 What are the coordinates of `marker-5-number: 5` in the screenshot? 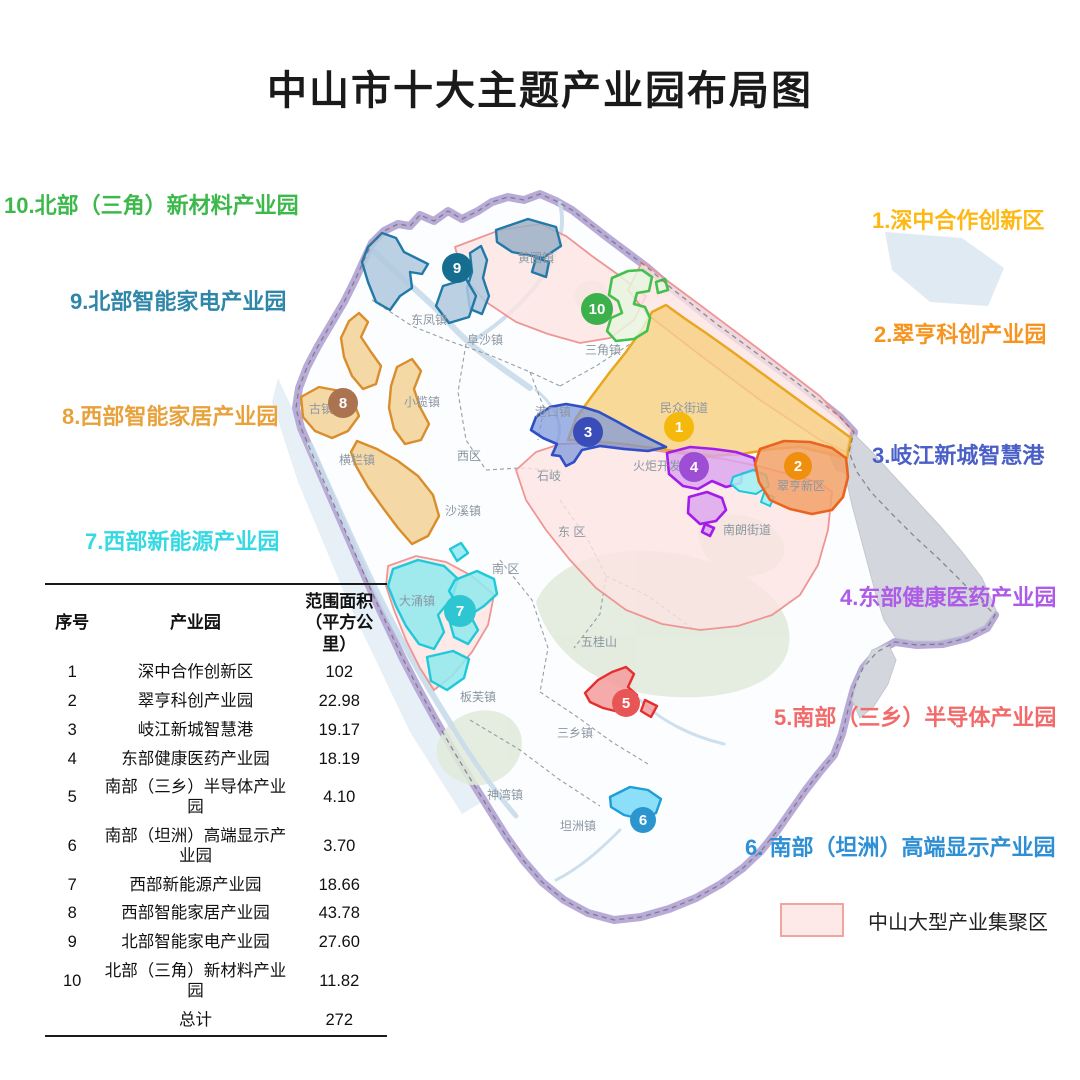 It's located at (626, 703).